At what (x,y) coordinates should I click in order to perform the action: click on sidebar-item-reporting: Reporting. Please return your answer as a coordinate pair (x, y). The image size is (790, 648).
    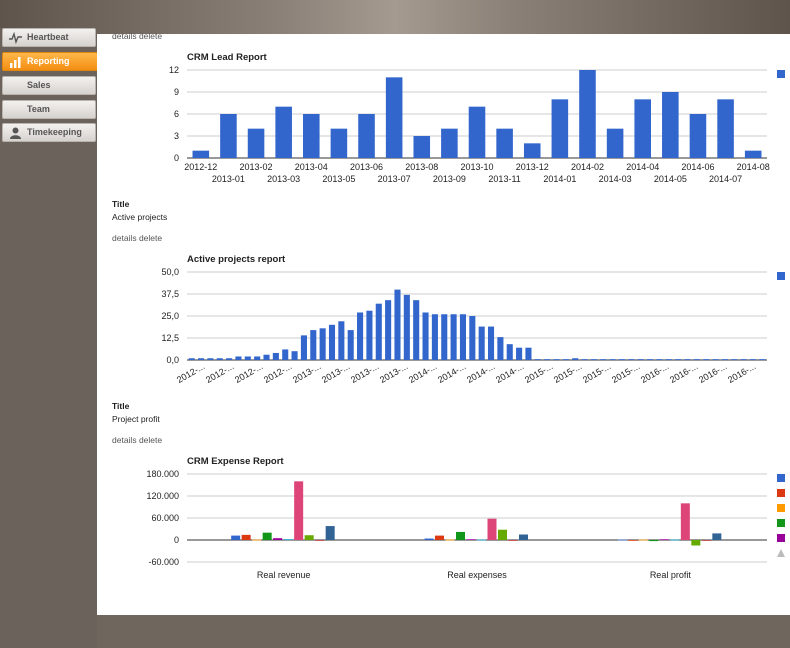
    Looking at the image, I should click on (53, 61).